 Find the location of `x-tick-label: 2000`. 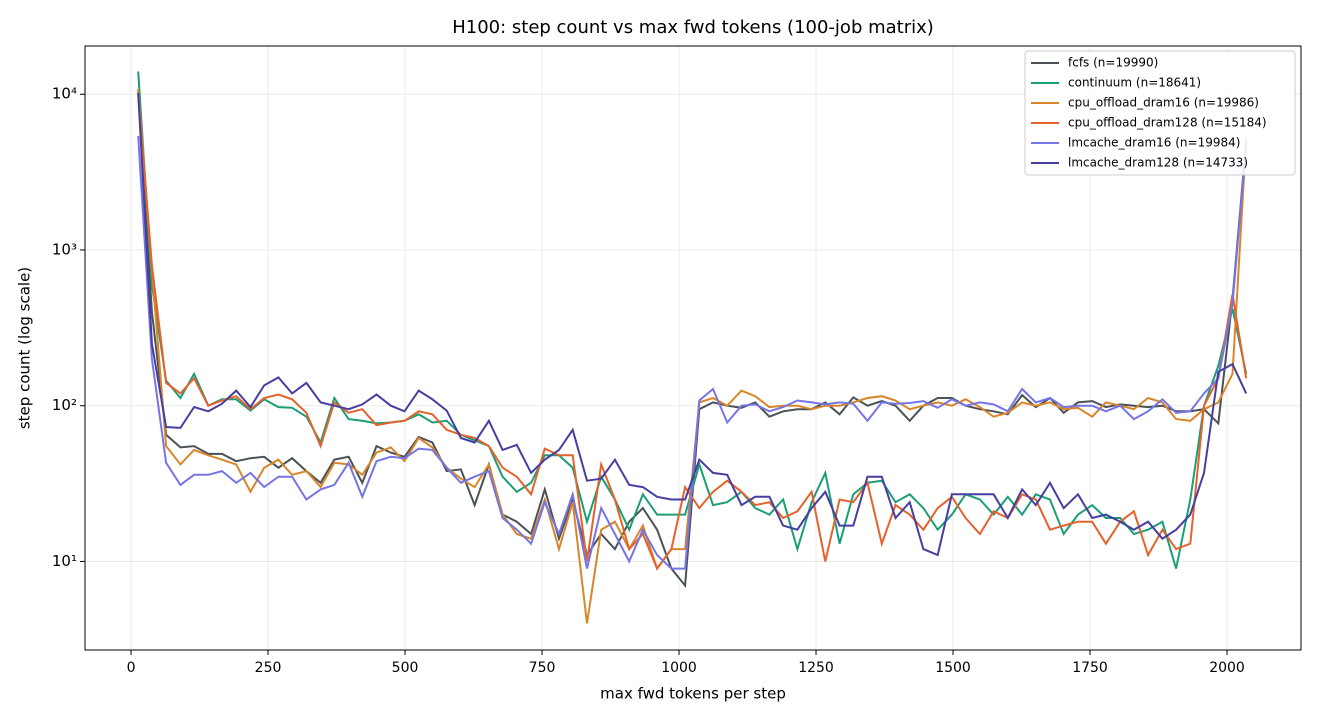

x-tick-label: 2000 is located at coordinates (1227, 668).